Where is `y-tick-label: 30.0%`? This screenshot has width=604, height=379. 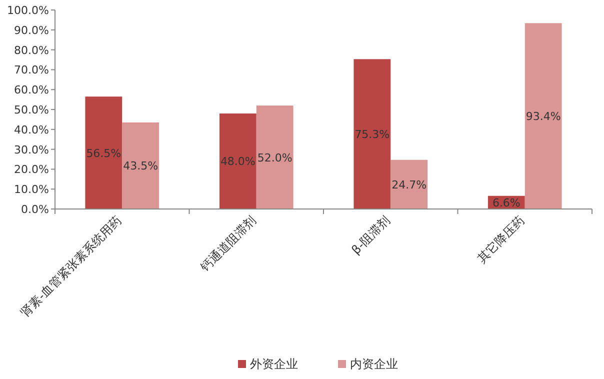
y-tick-label: 30.0% is located at coordinates (31, 149).